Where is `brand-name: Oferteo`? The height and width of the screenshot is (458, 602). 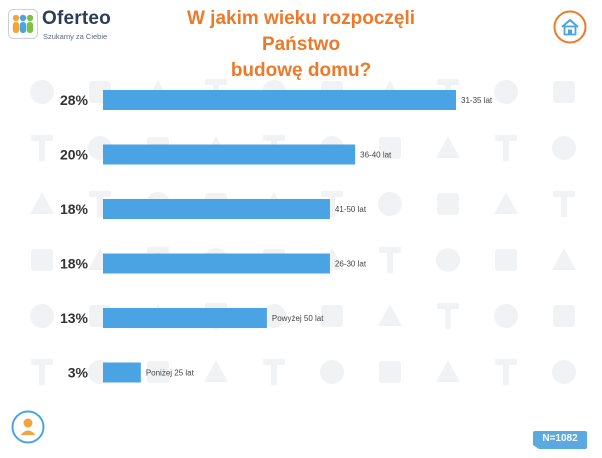
brand-name: Oferteo is located at coordinates (76, 18).